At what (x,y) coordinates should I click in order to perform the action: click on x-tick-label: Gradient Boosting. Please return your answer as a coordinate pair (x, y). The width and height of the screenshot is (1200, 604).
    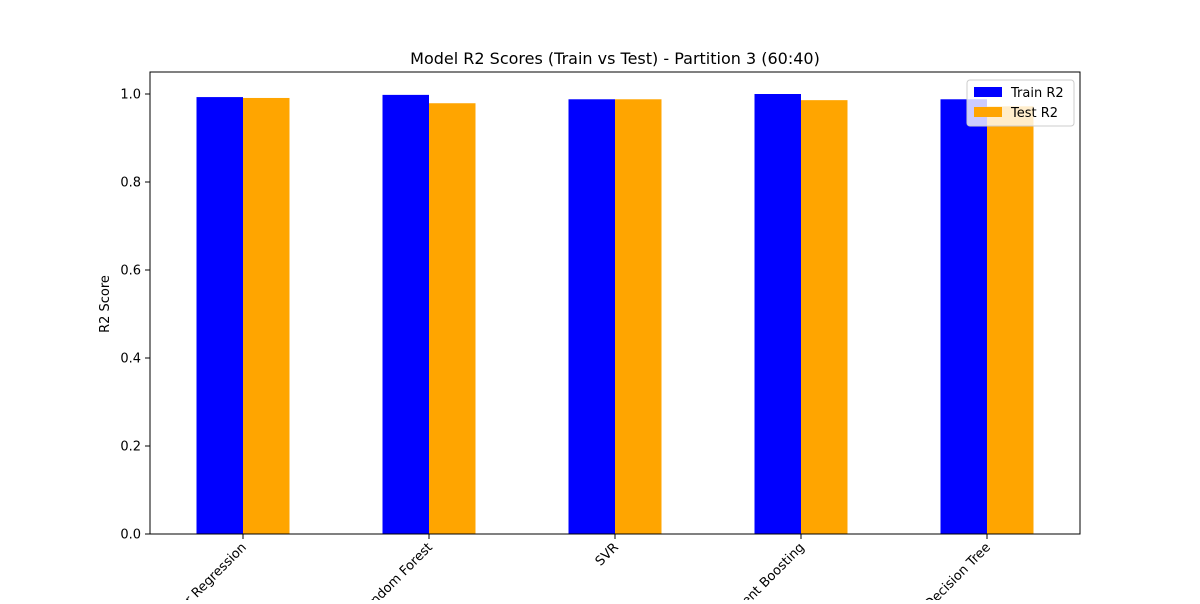
    Looking at the image, I should click on (761, 570).